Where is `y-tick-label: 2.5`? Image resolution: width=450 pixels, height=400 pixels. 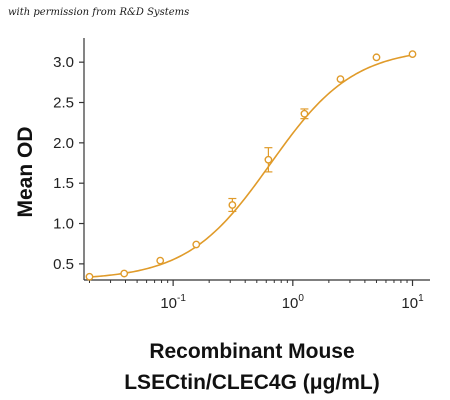 y-tick-label: 2.5 is located at coordinates (63, 103).